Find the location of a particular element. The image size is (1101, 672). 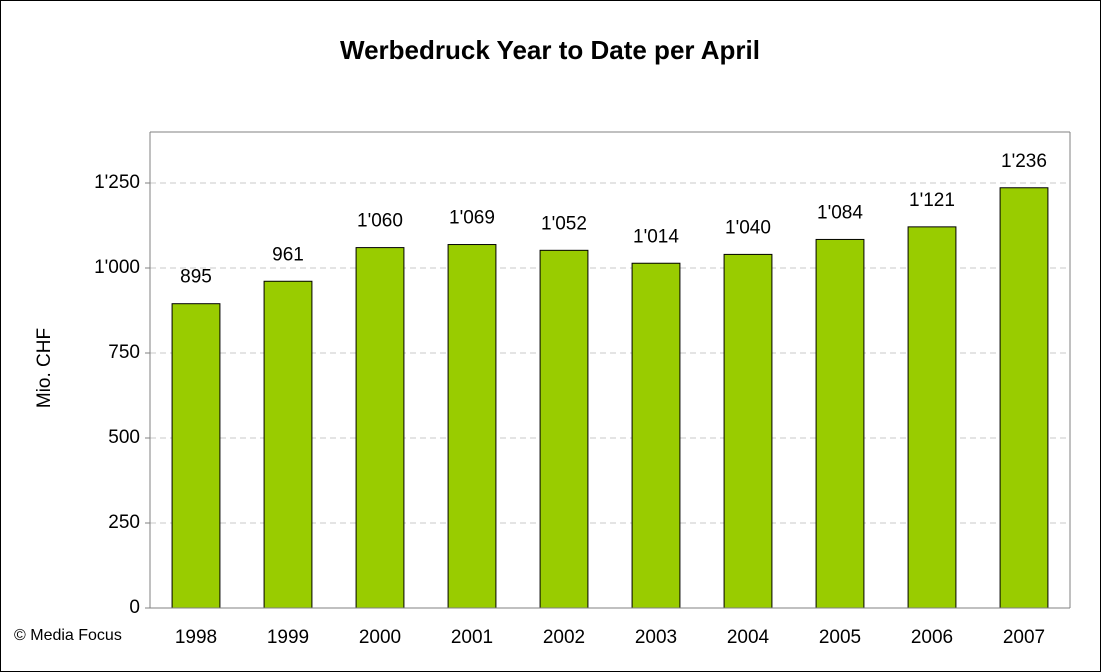

y-tick-label: 1'000 is located at coordinates (117, 267).